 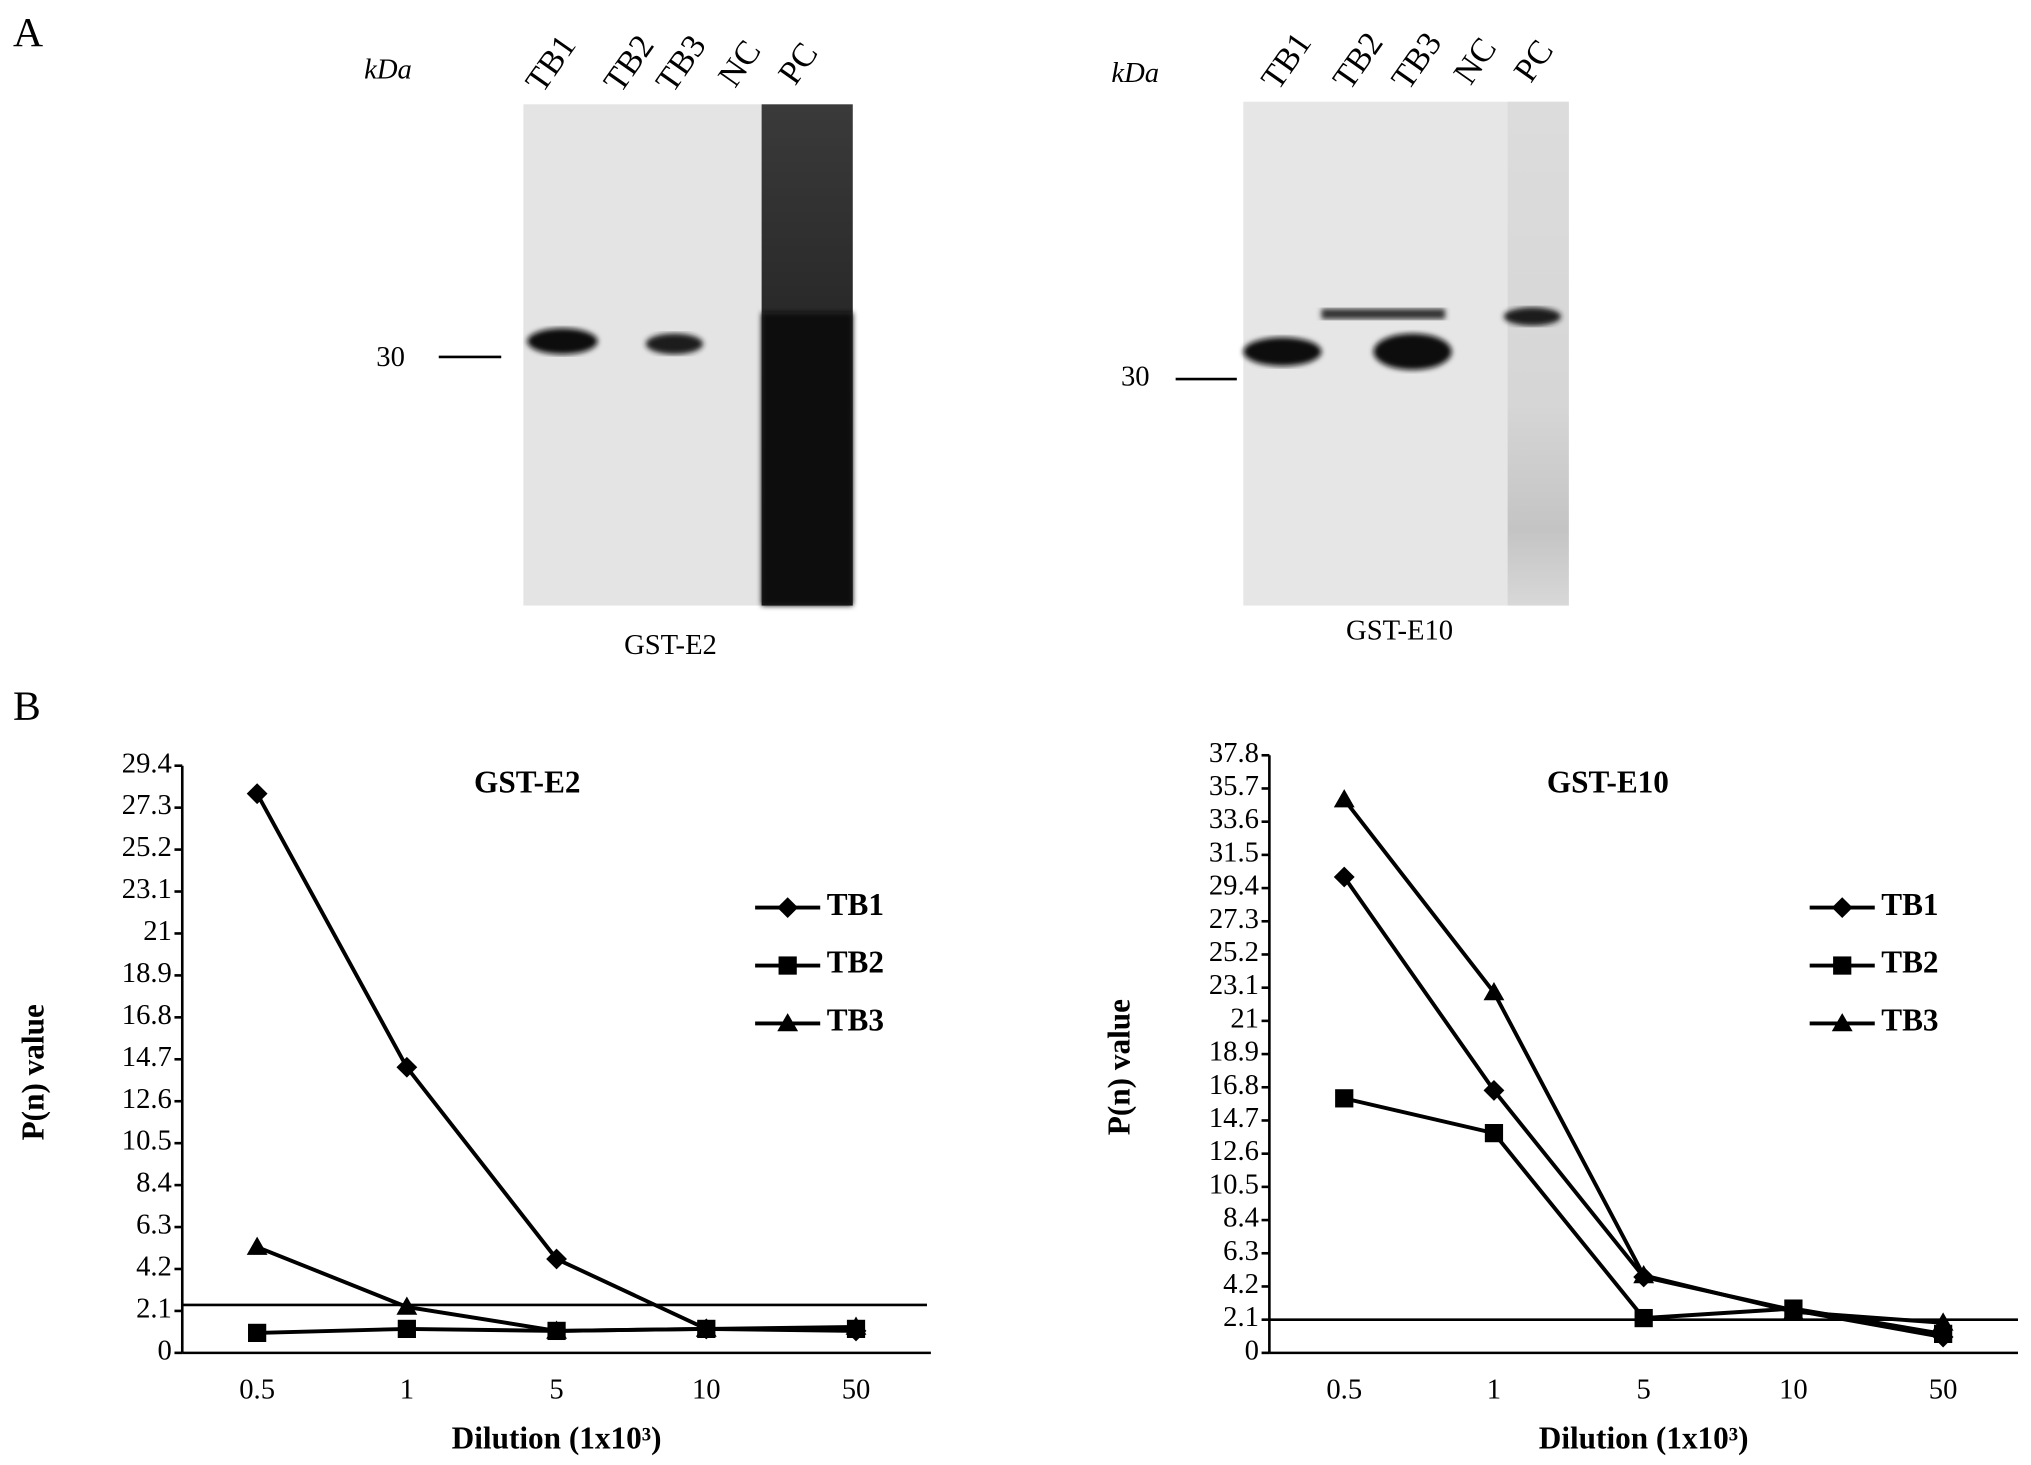 I want to click on y-tick-label: 16.8, so click(x=1234, y=1085).